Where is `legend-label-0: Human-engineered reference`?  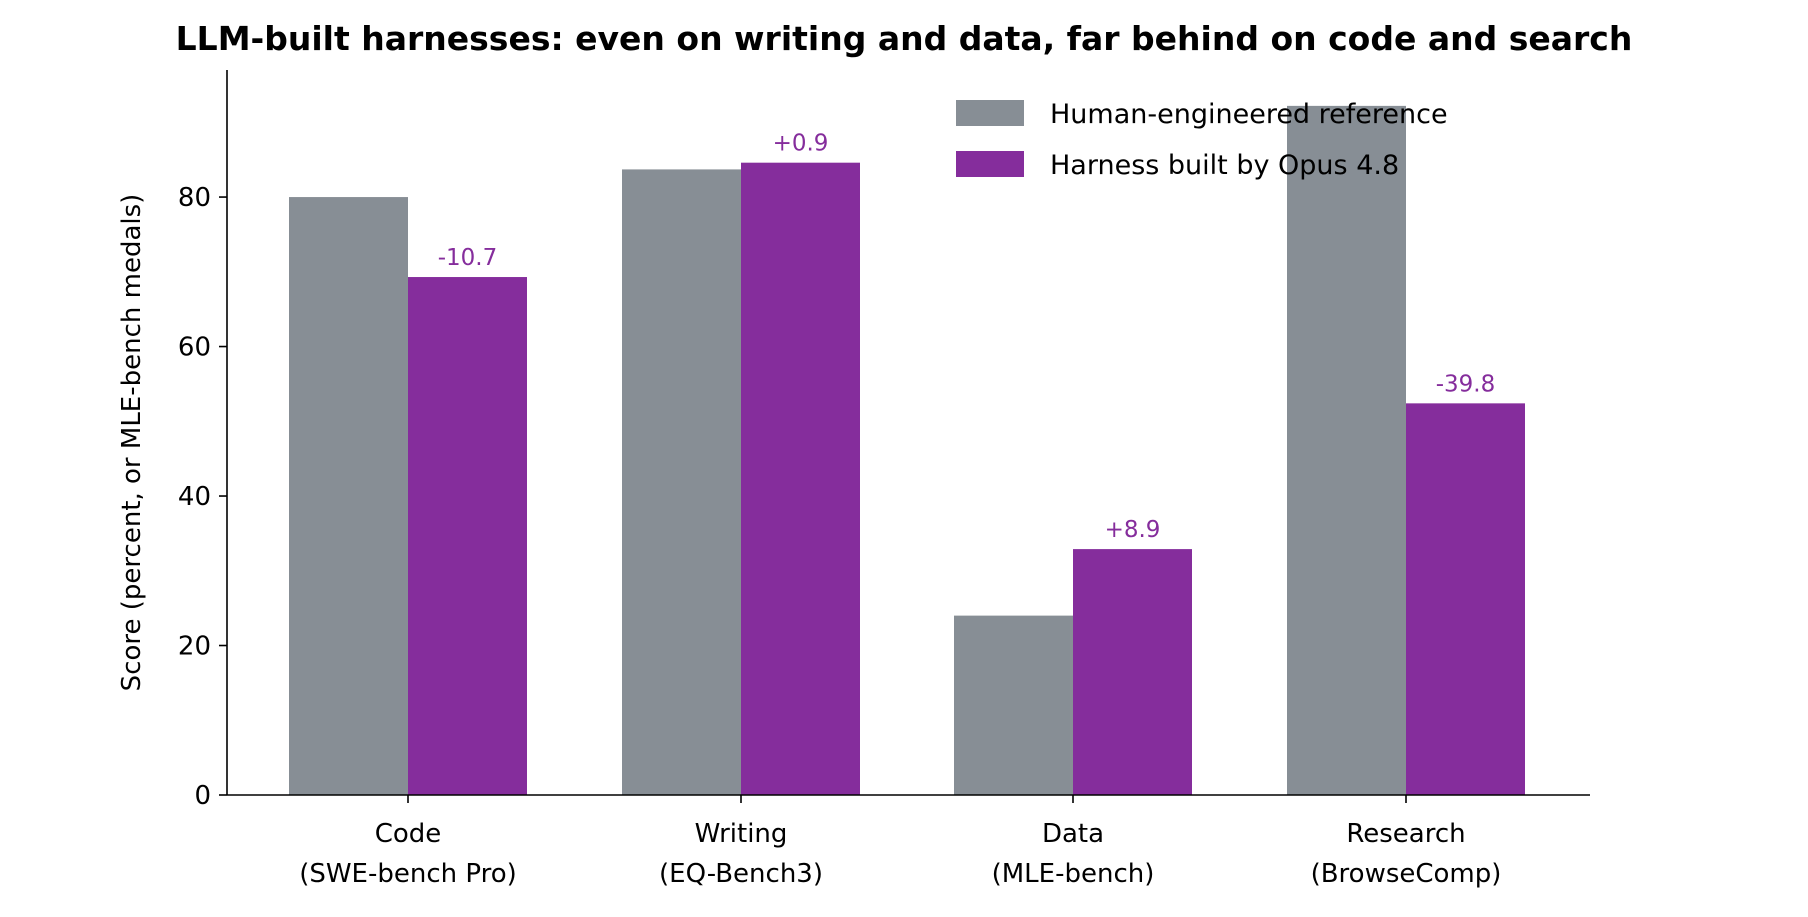 legend-label-0: Human-engineered reference is located at coordinates (1249, 114).